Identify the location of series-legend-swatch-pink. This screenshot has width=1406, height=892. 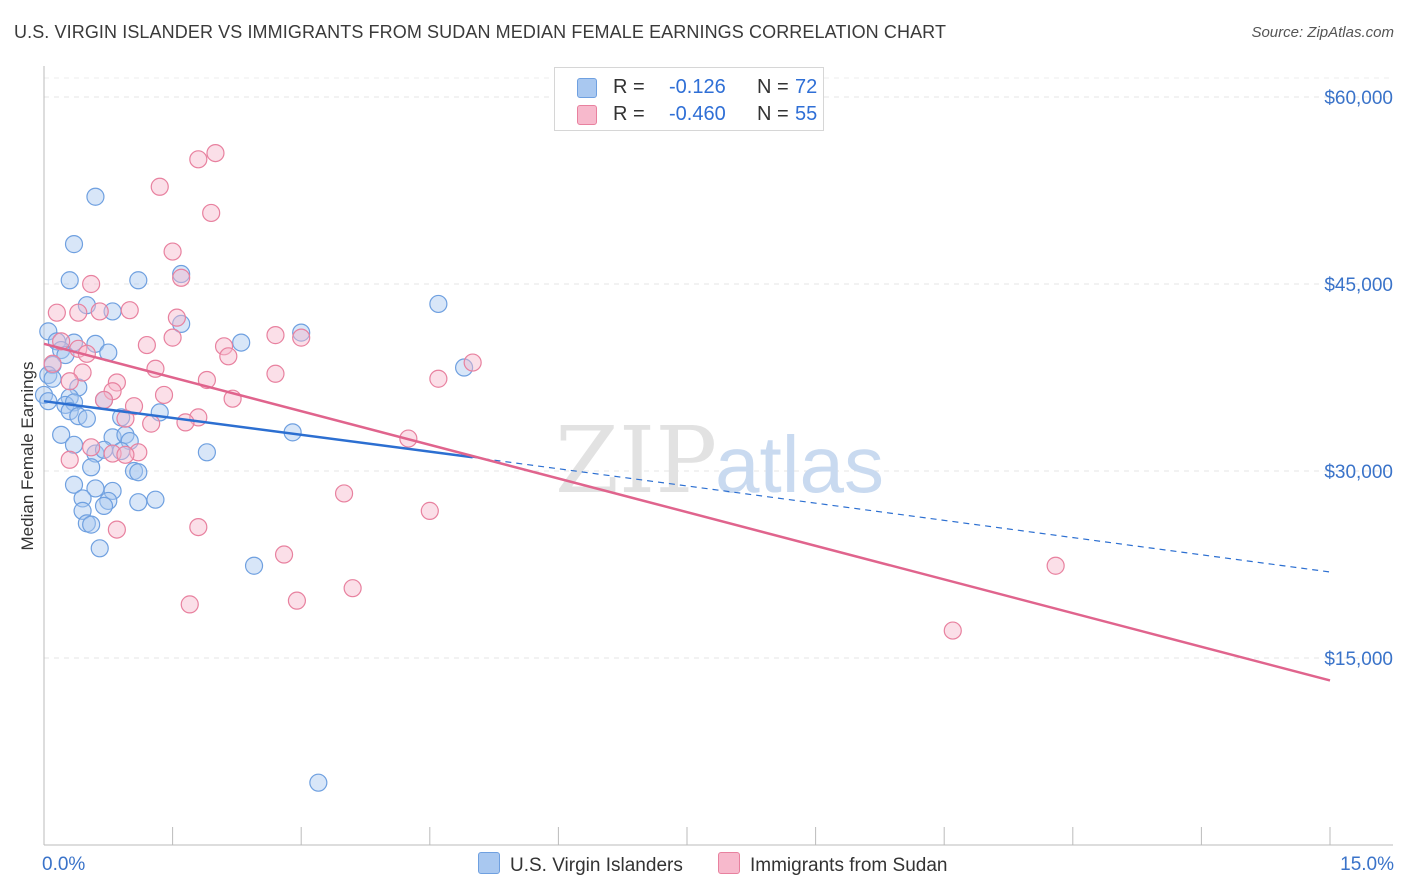
(729, 863).